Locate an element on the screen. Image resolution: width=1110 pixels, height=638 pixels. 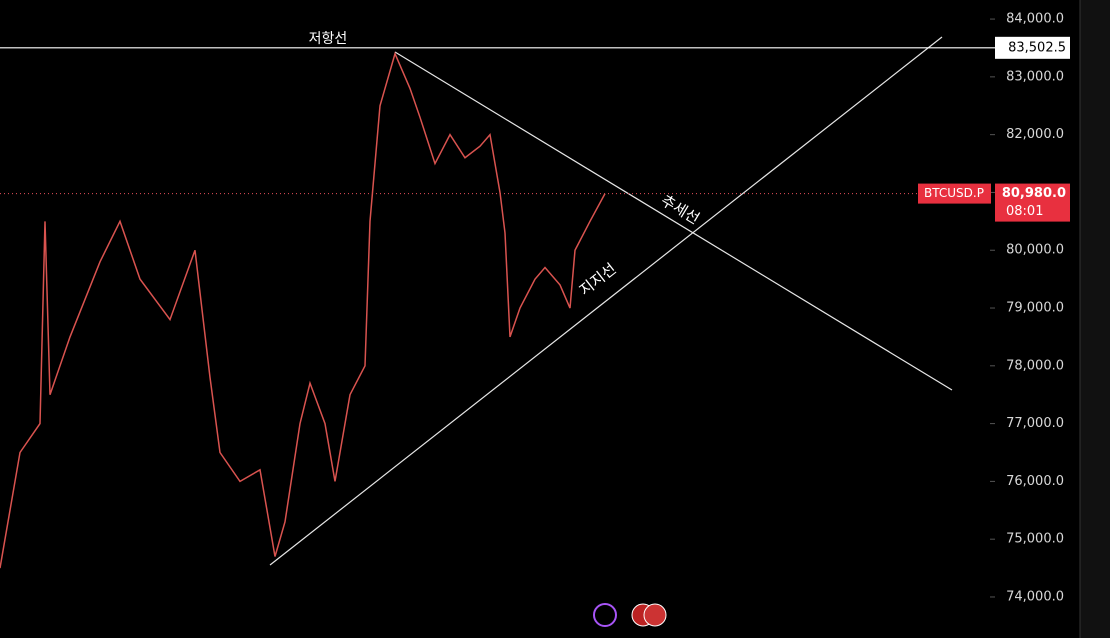
last-price-label: 80,980.0 is located at coordinates (1034, 193).